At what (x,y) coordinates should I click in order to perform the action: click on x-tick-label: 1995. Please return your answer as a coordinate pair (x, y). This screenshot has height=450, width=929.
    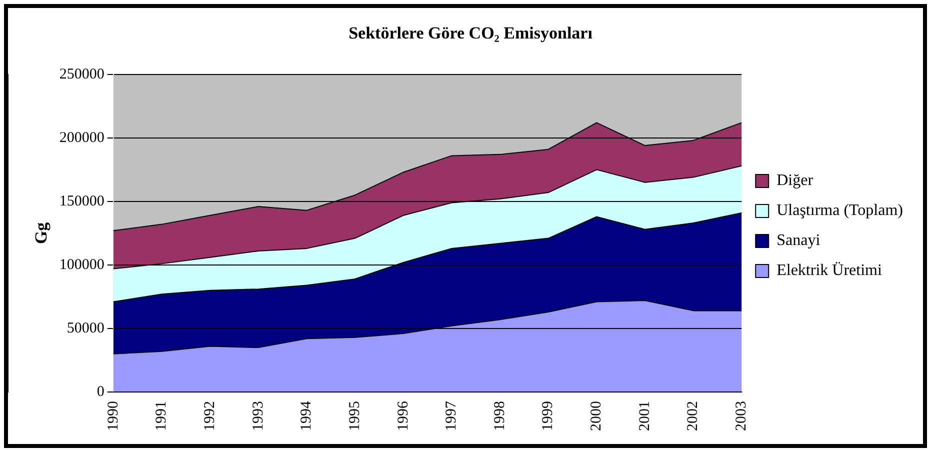
    Looking at the image, I should click on (354, 416).